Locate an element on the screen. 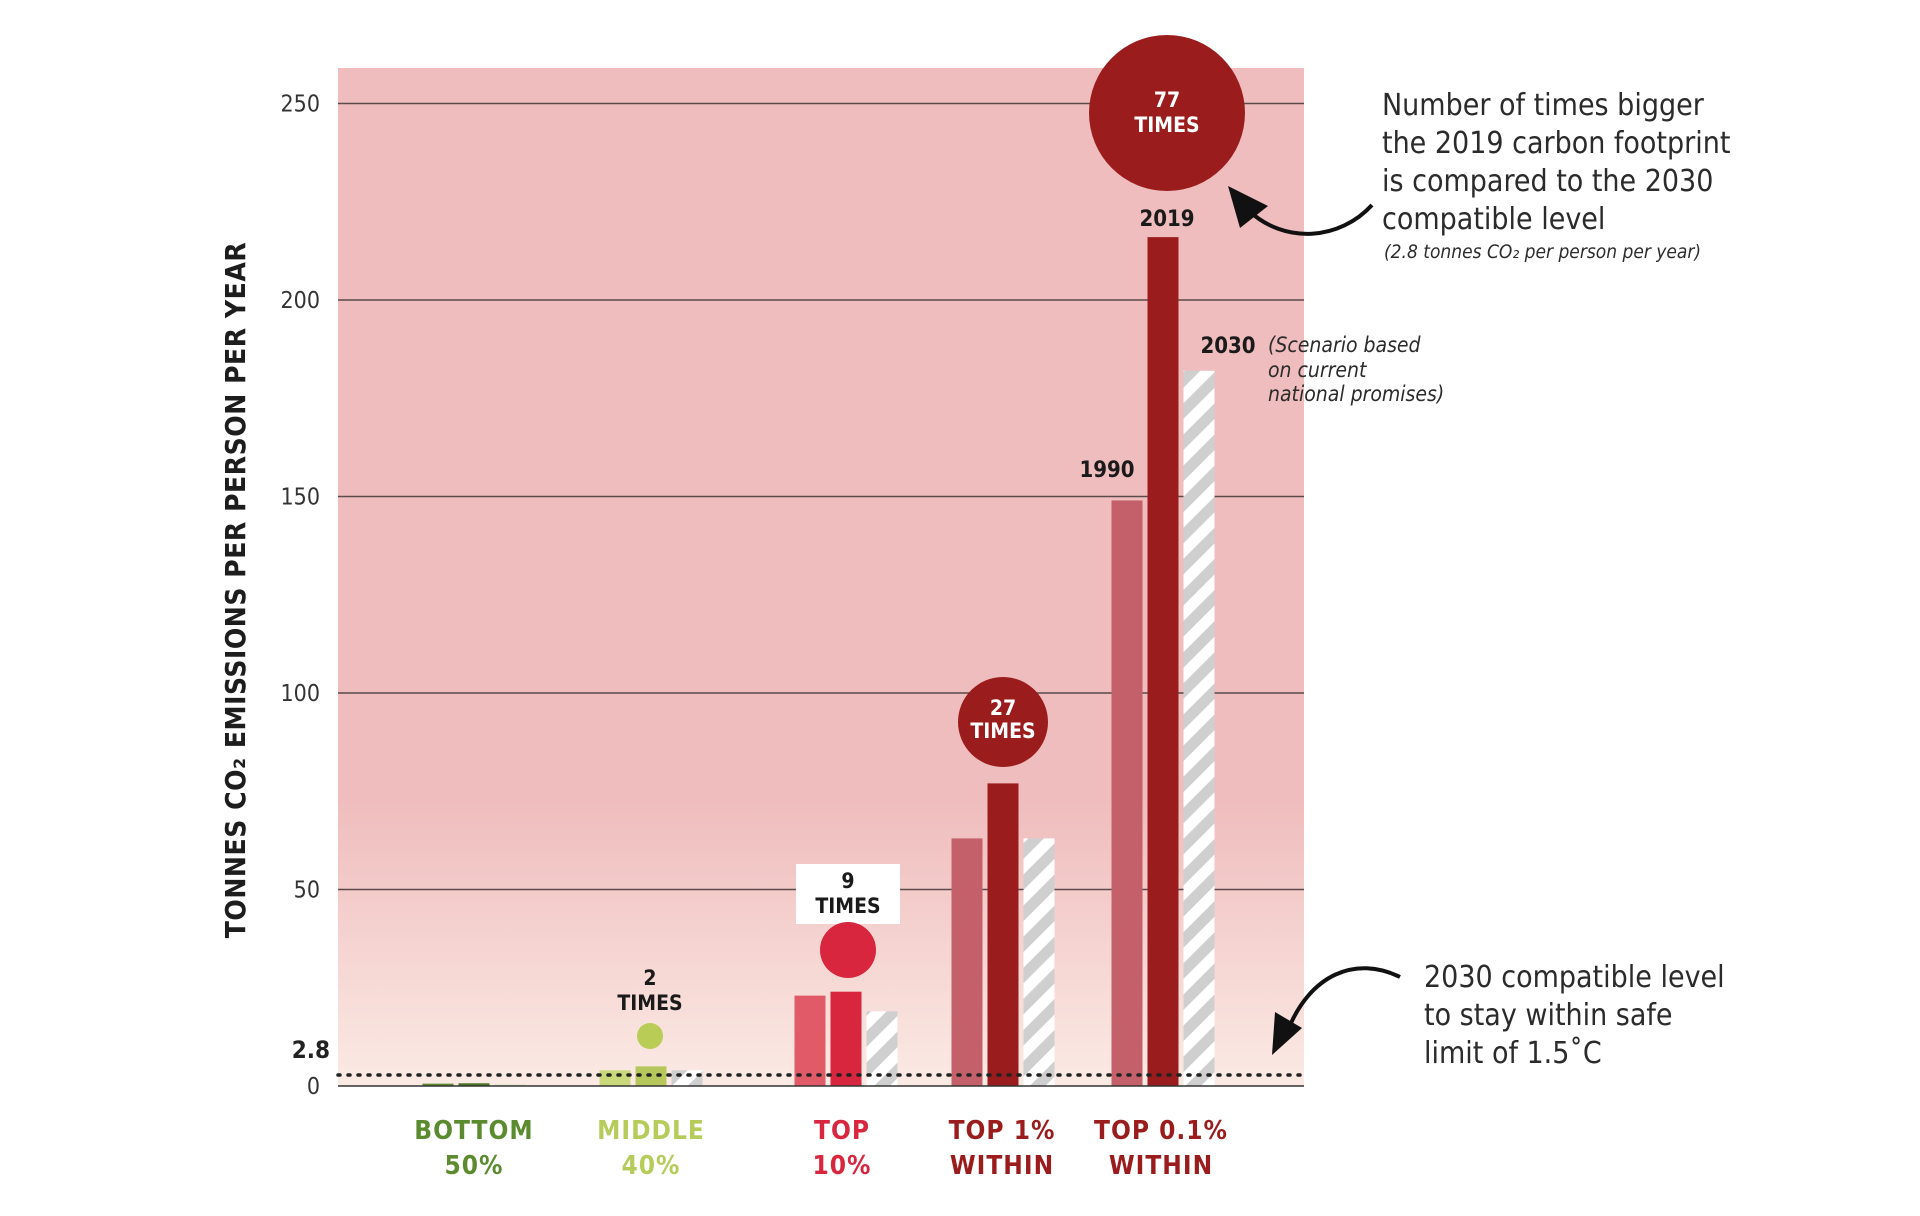 The image size is (1920, 1216). category-label-line1: TOP 0.1% is located at coordinates (1161, 1131).